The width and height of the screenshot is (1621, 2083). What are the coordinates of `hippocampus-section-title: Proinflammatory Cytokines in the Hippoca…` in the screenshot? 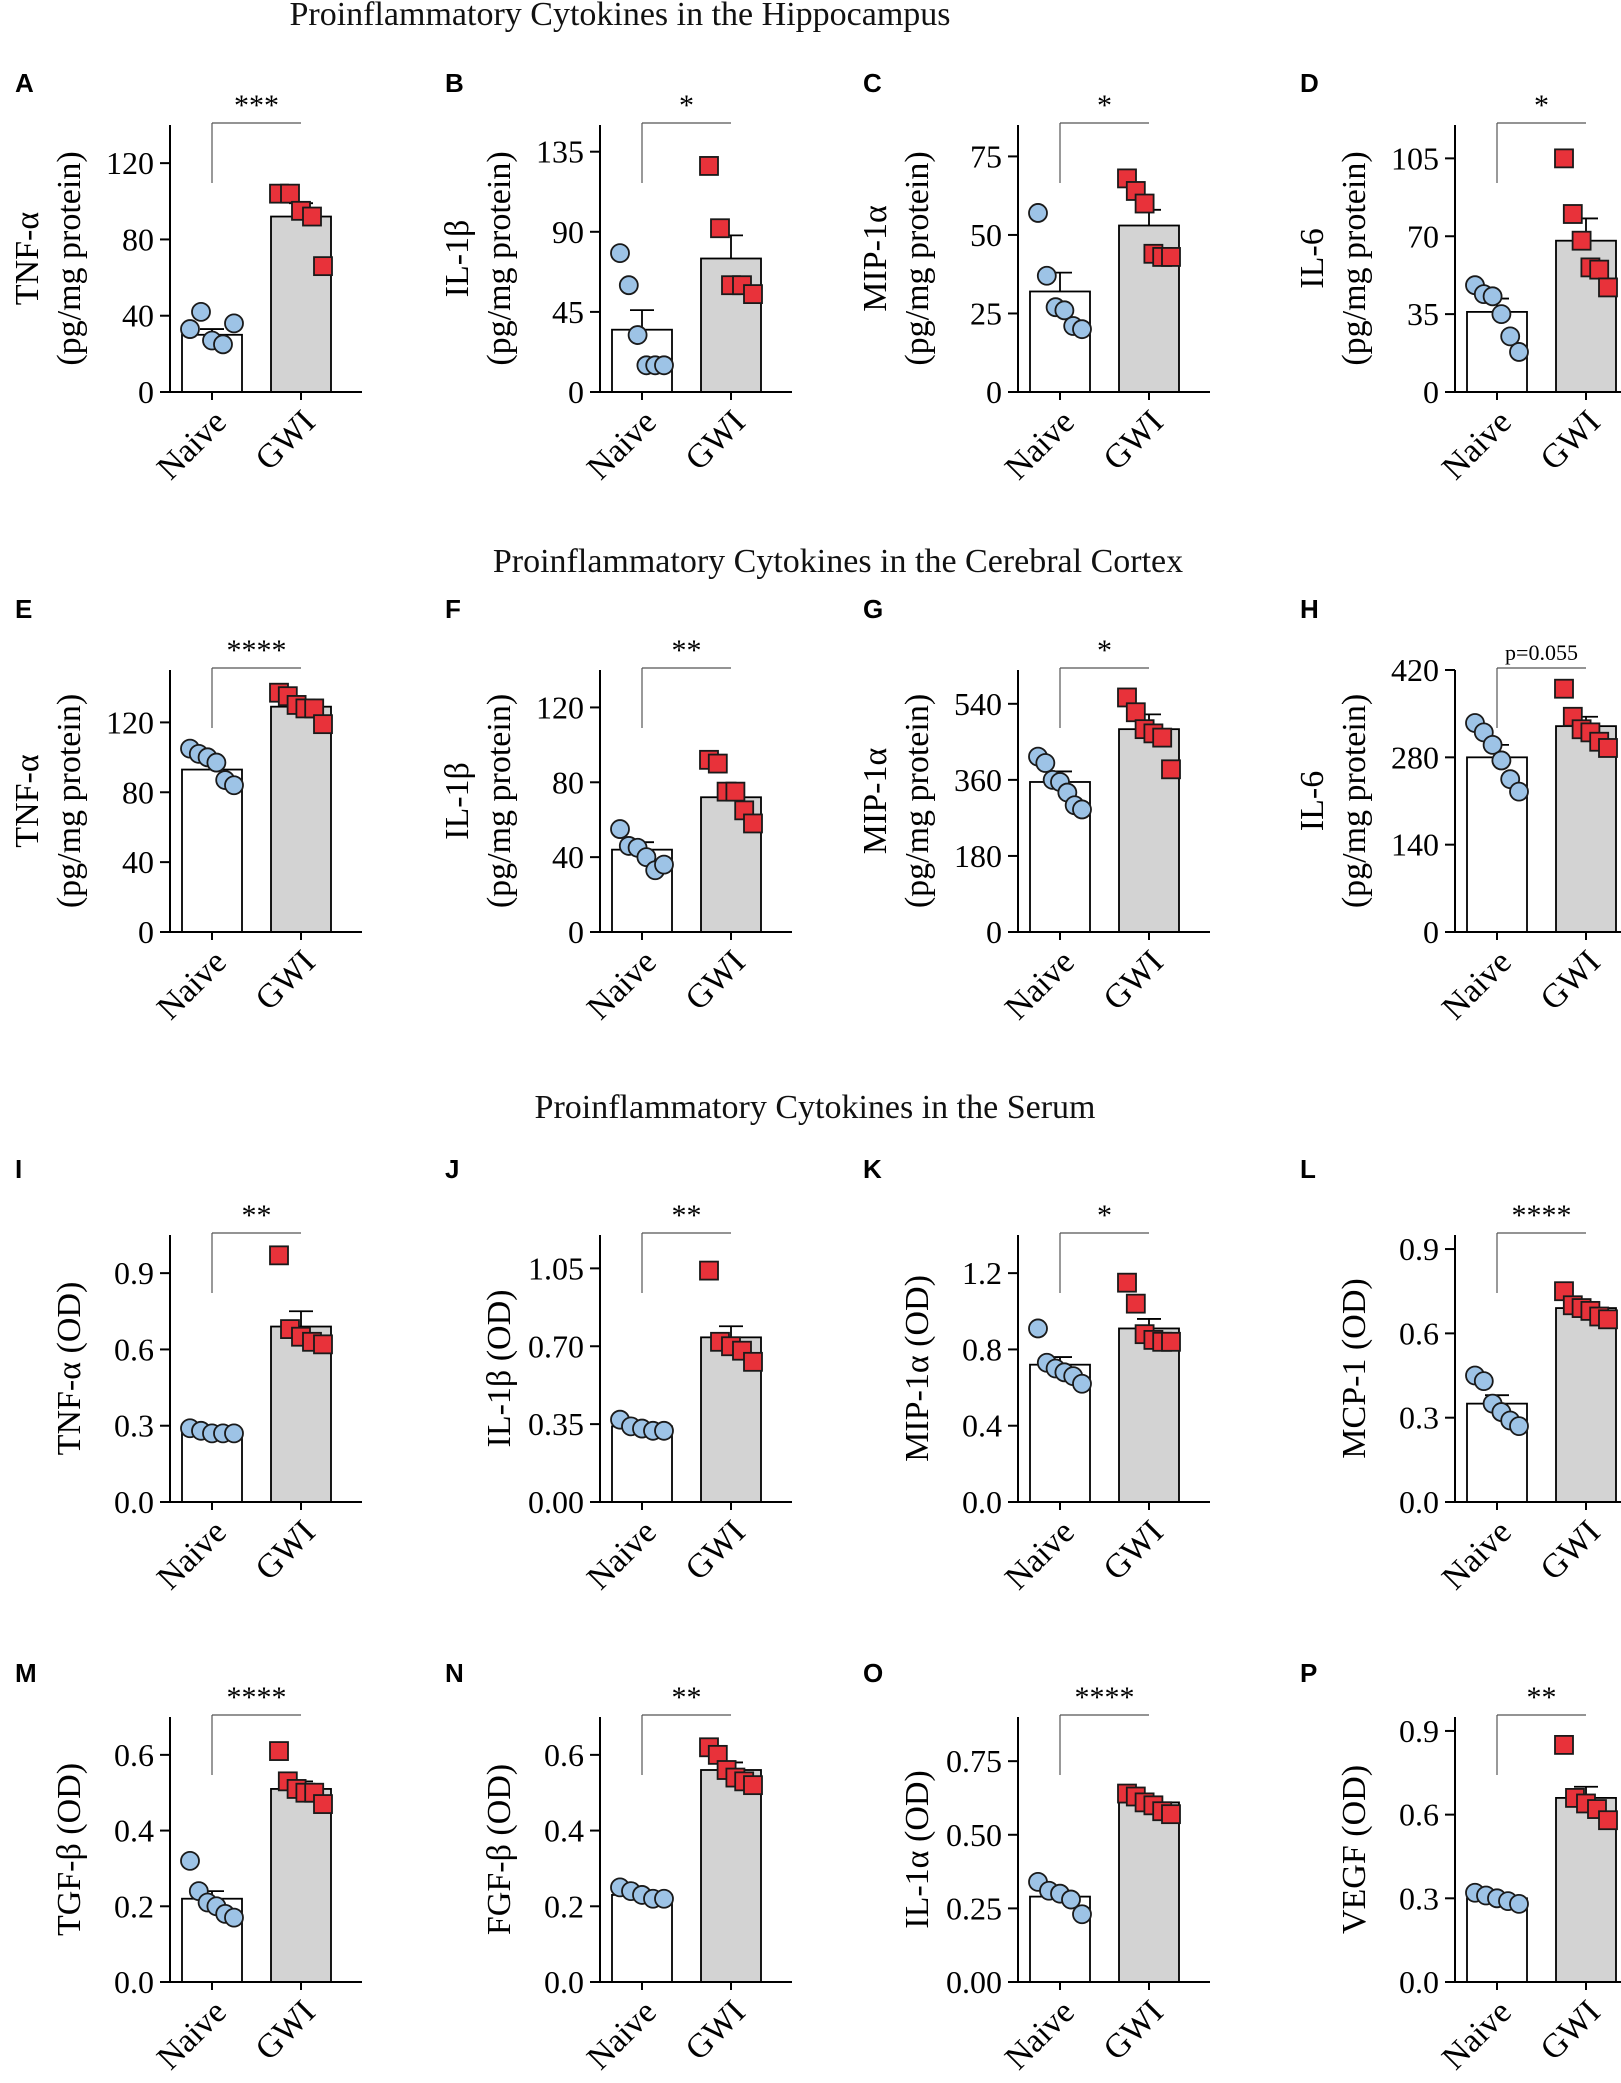 It's located at (619, 16).